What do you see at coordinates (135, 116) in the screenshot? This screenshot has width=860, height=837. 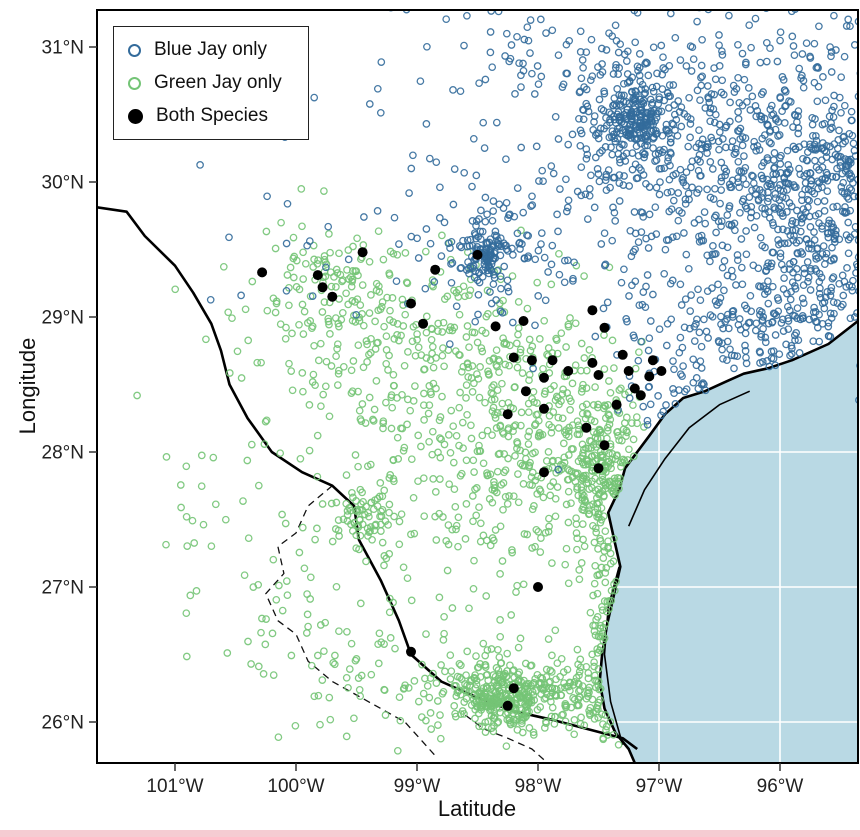 I see `both-species-filled-circle-icon` at bounding box center [135, 116].